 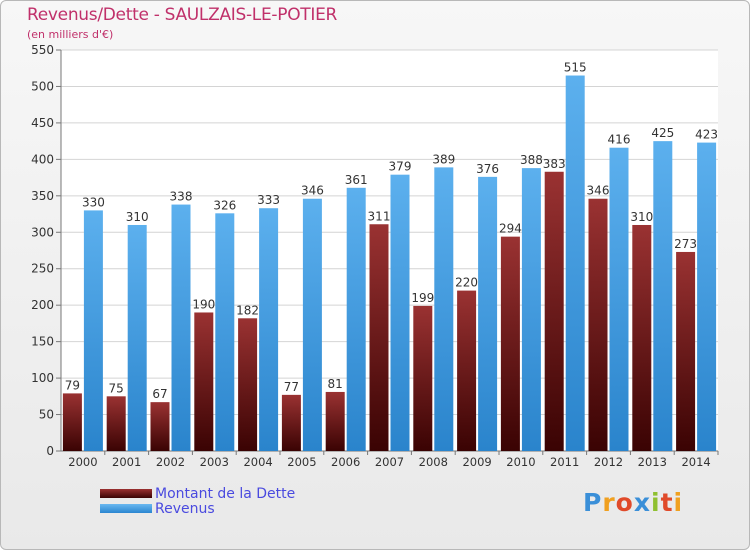 I want to click on data-label-revenus: 361, so click(x=356, y=180).